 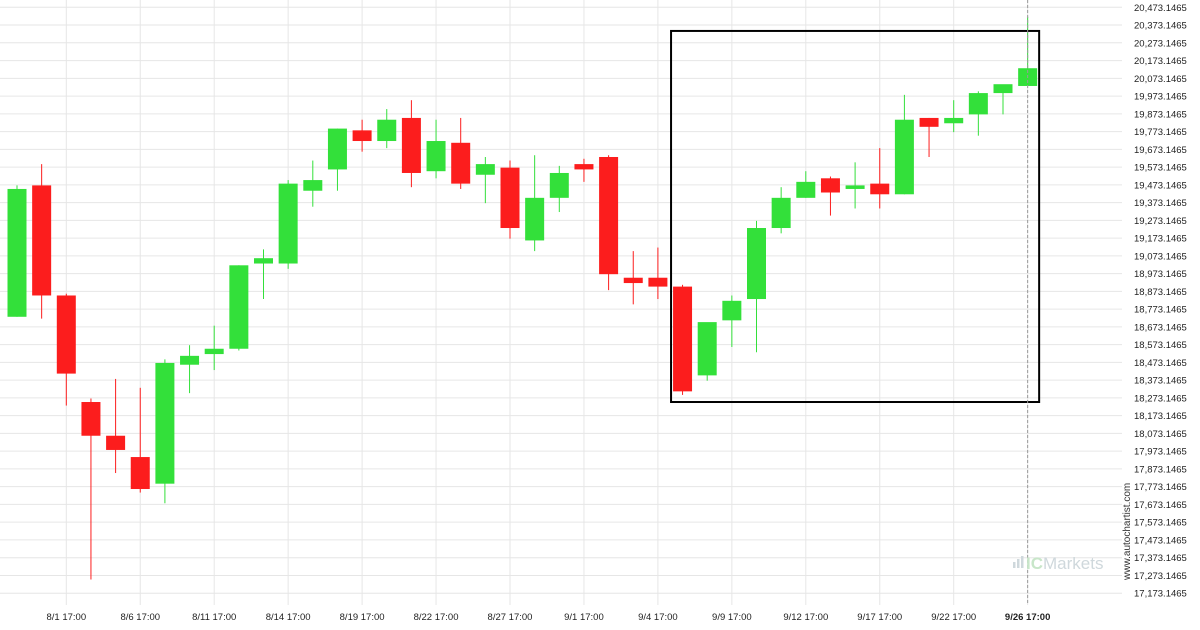 I want to click on y-tick-label: 20,173.1465, so click(x=1160, y=61).